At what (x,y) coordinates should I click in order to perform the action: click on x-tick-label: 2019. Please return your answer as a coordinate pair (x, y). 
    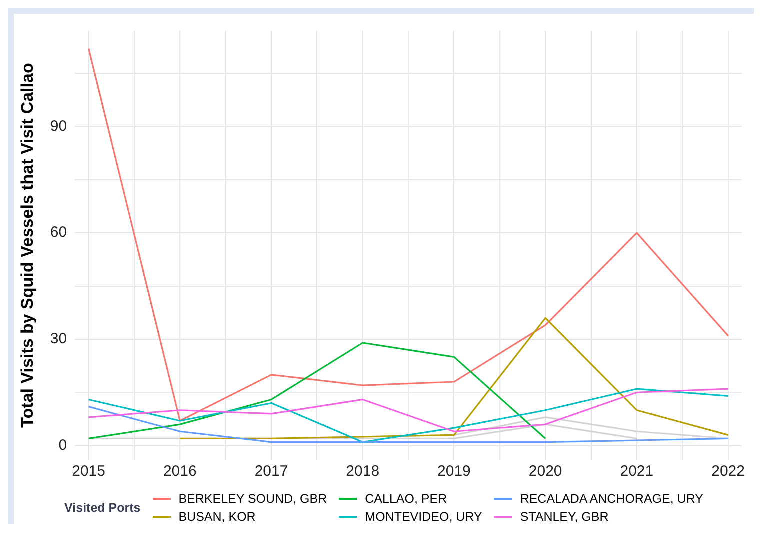
    Looking at the image, I should click on (454, 471).